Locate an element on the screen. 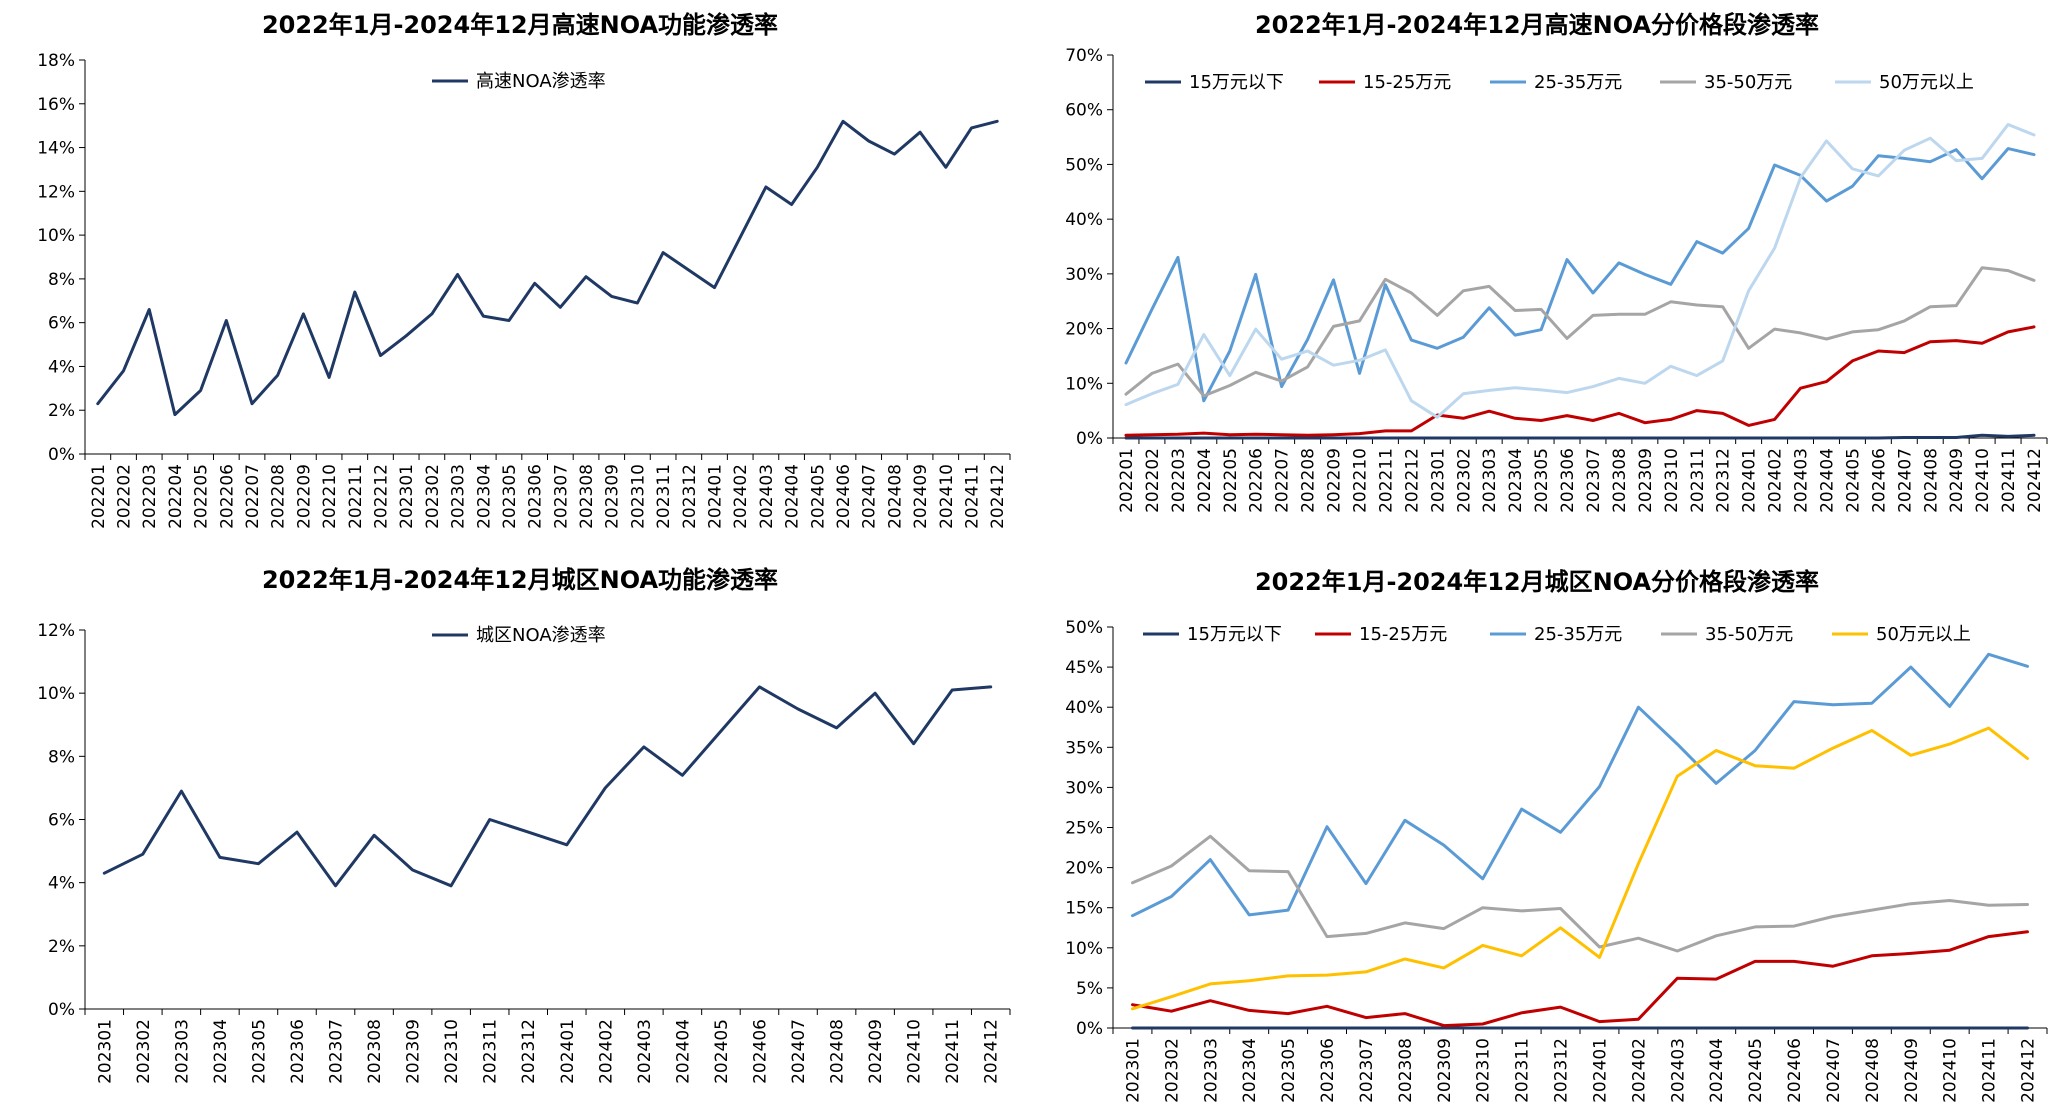  x-tick-label: 202310 is located at coordinates (1672, 480).